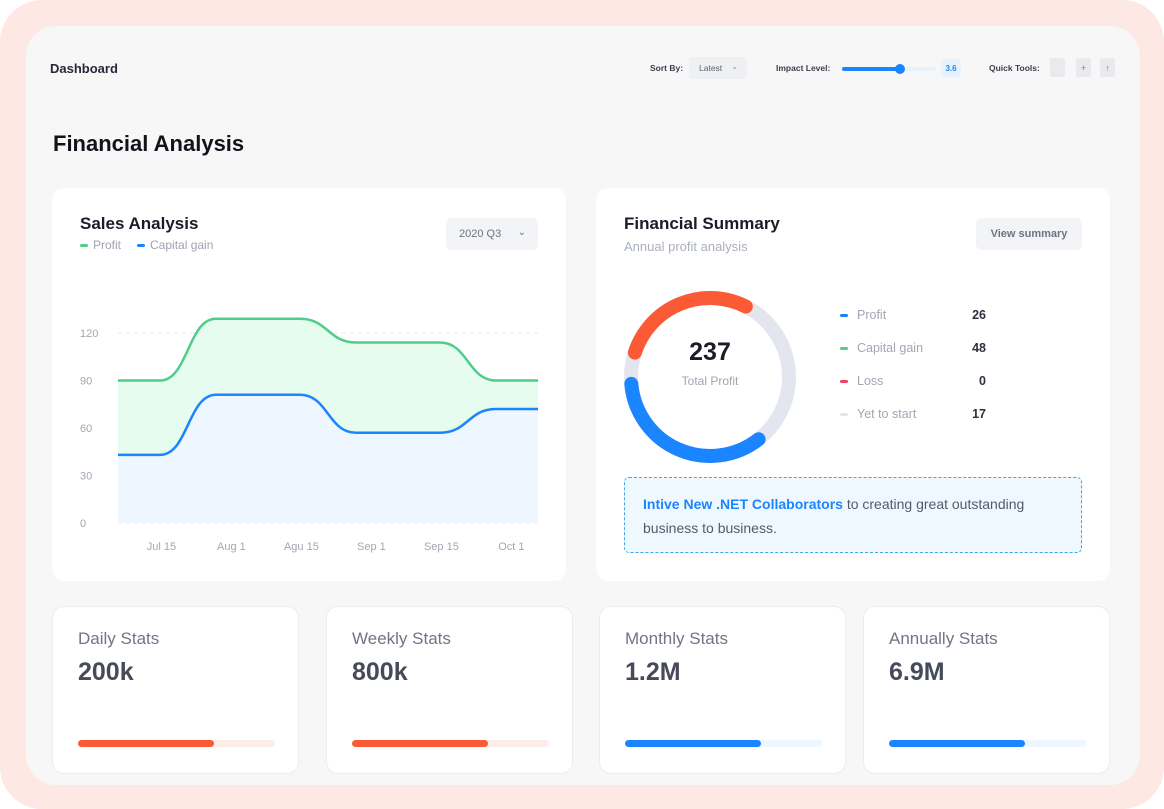 The image size is (1164, 809). I want to click on period-select: 2020 Q3 ⌄, so click(492, 234).